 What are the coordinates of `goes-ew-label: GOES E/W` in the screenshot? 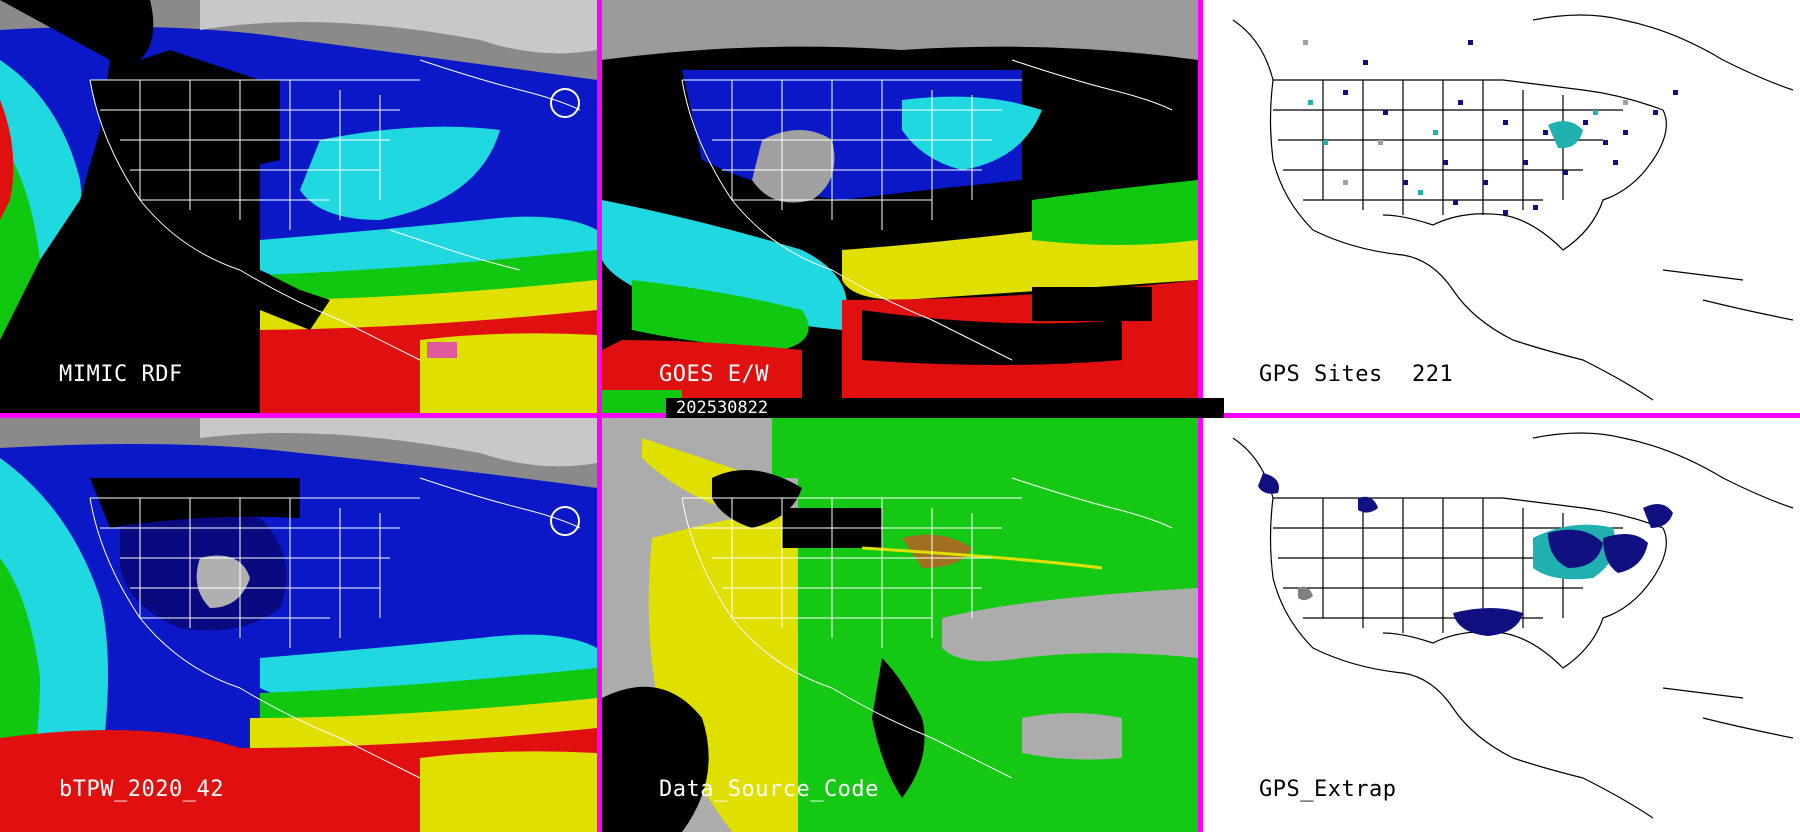 It's located at (714, 374).